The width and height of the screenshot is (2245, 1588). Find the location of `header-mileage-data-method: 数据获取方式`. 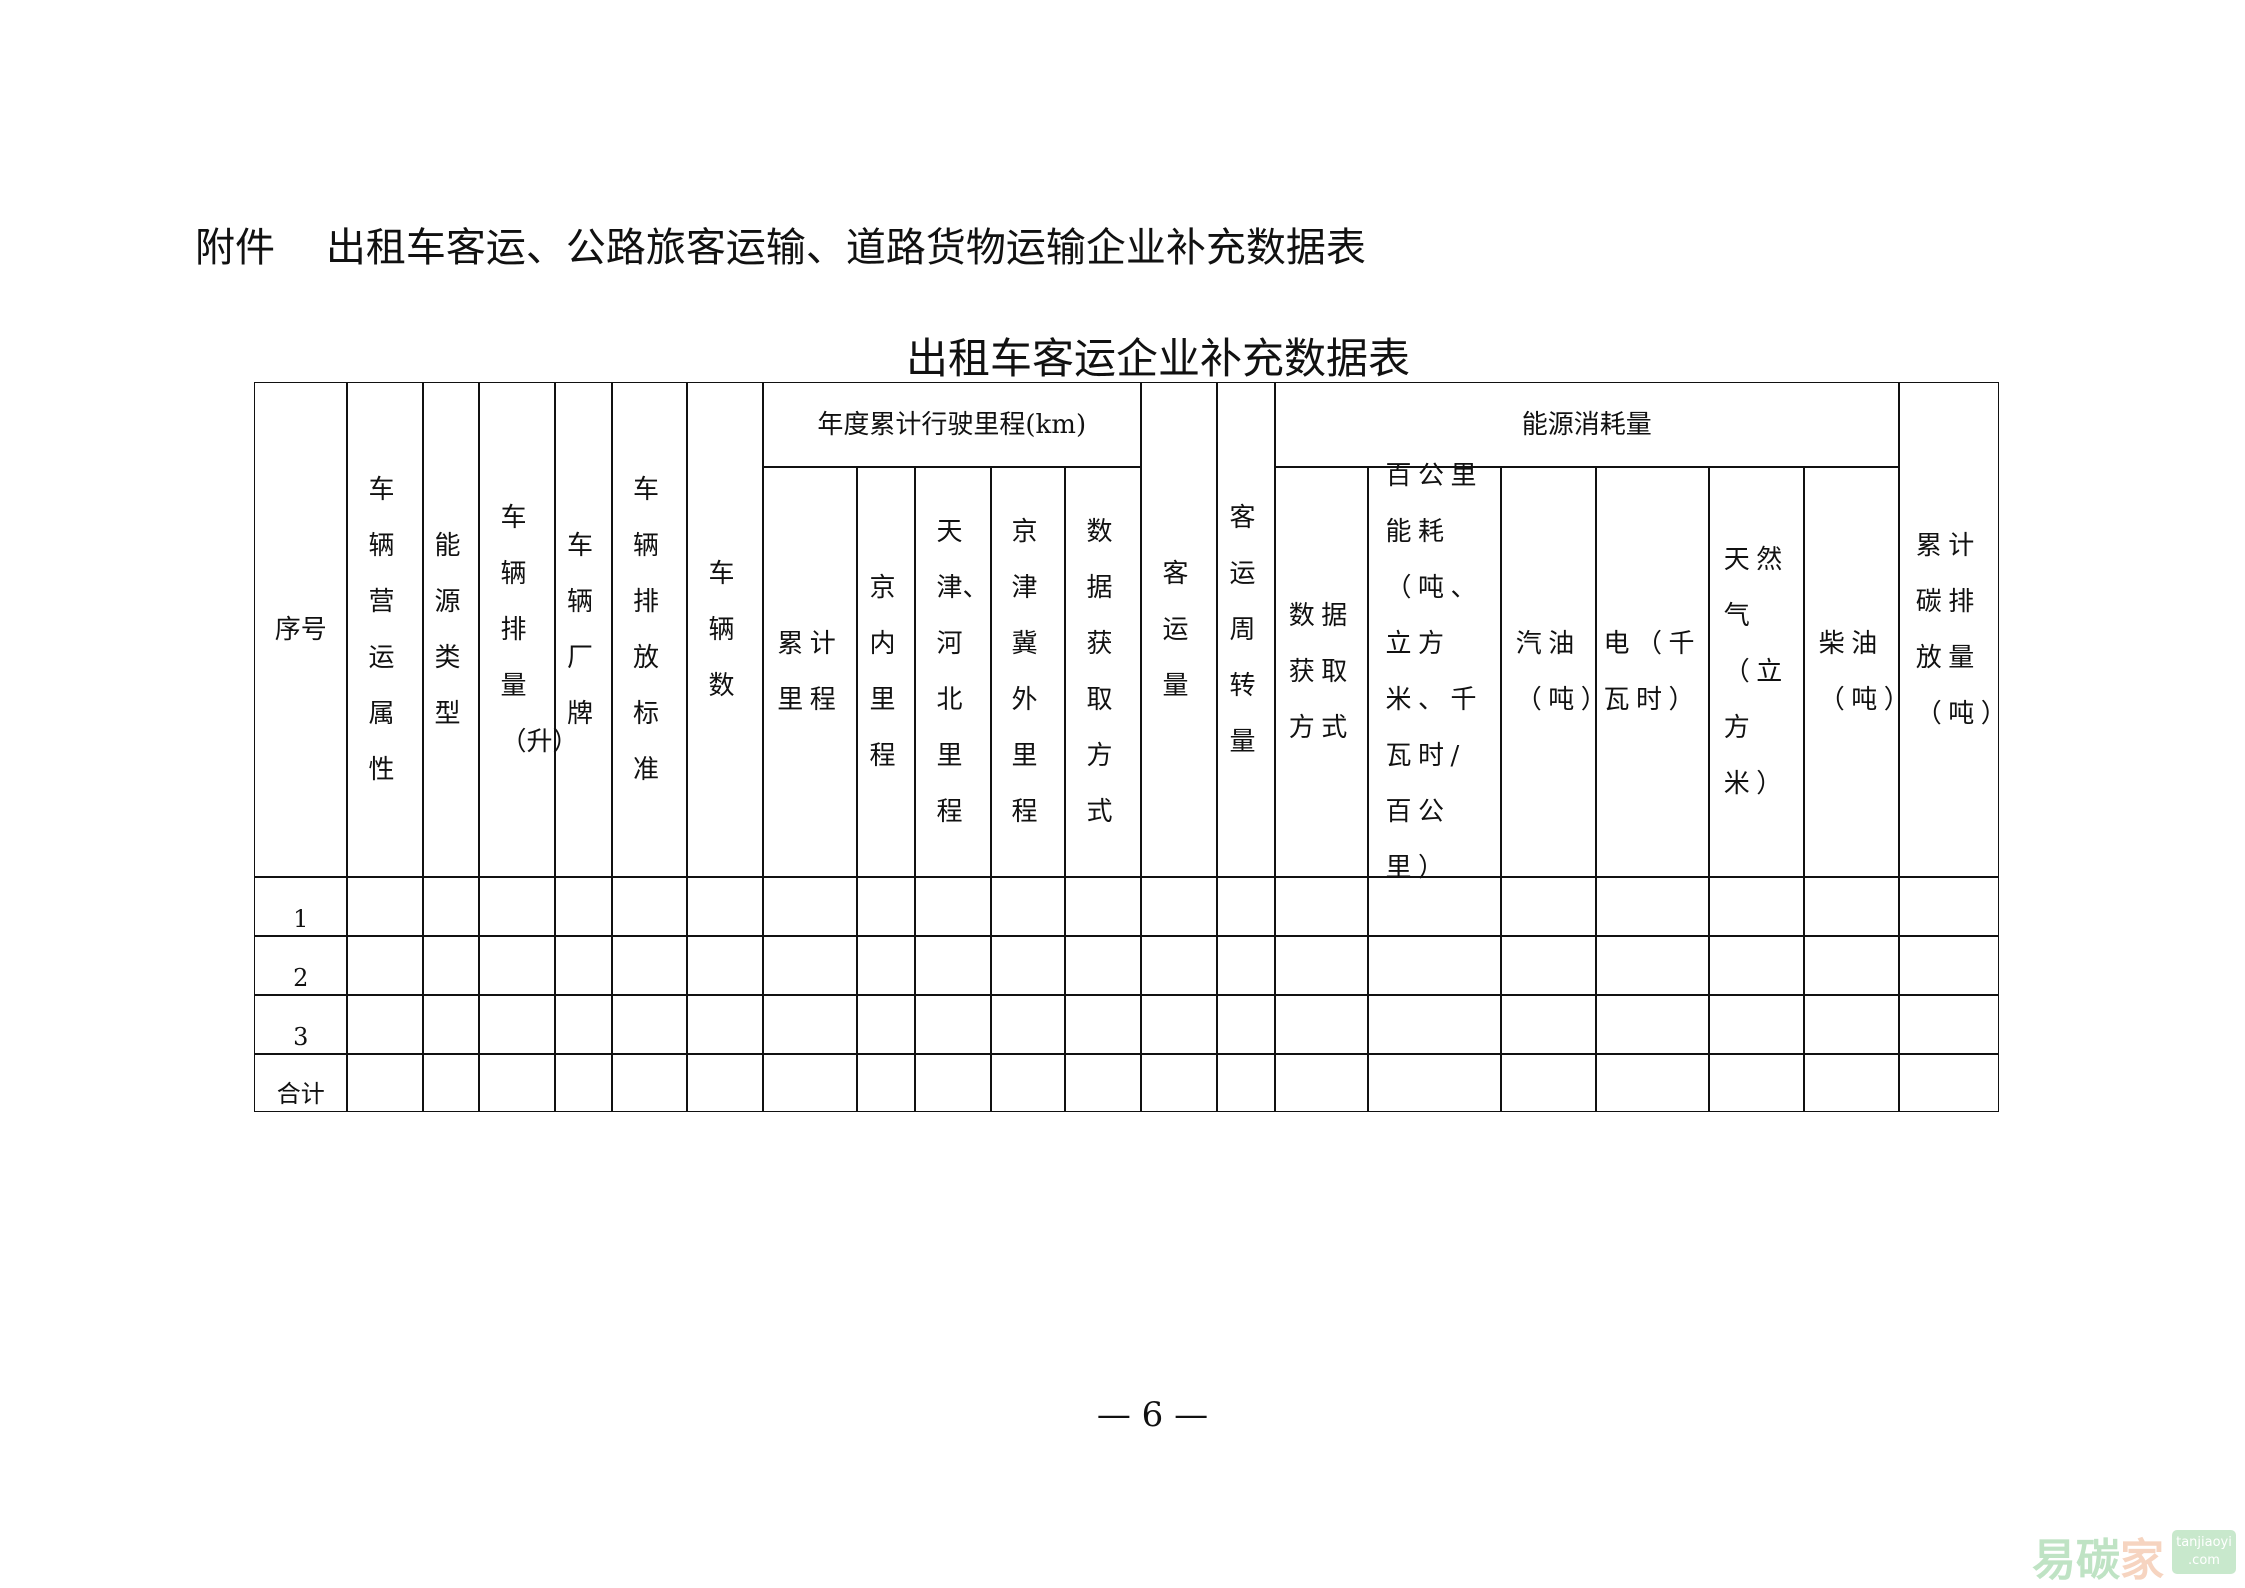

header-mileage-data-method: 数据获取方式 is located at coordinates (1103, 672).